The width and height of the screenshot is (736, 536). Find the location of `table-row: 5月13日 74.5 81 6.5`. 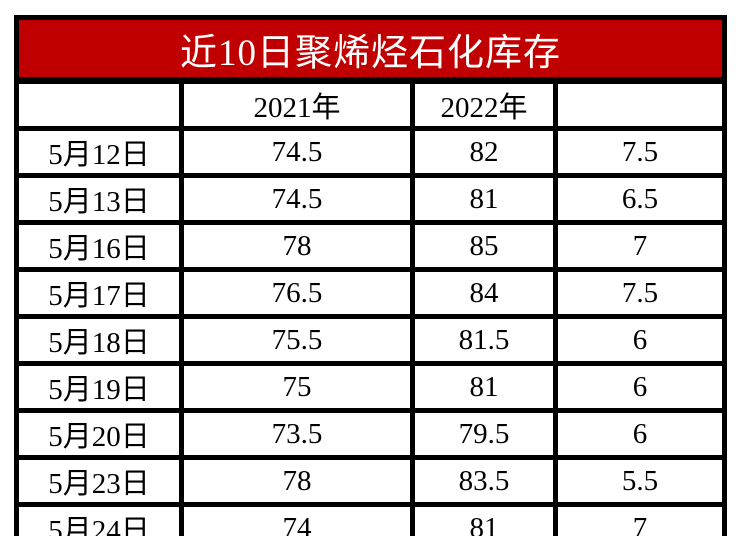

table-row: 5月13日 74.5 81 6.5 is located at coordinates (370, 199).